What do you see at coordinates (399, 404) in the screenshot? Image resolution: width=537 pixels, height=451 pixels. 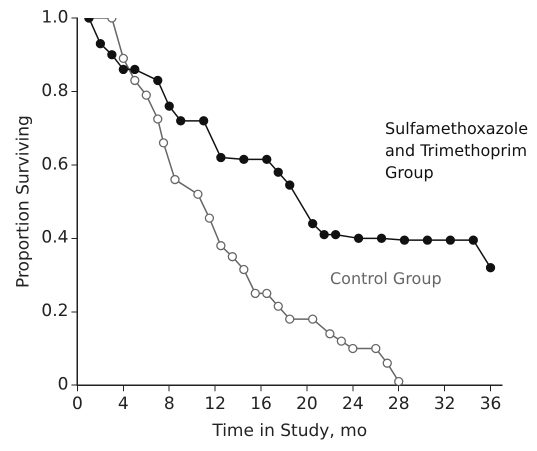 I see `x-tick-label: 28` at bounding box center [399, 404].